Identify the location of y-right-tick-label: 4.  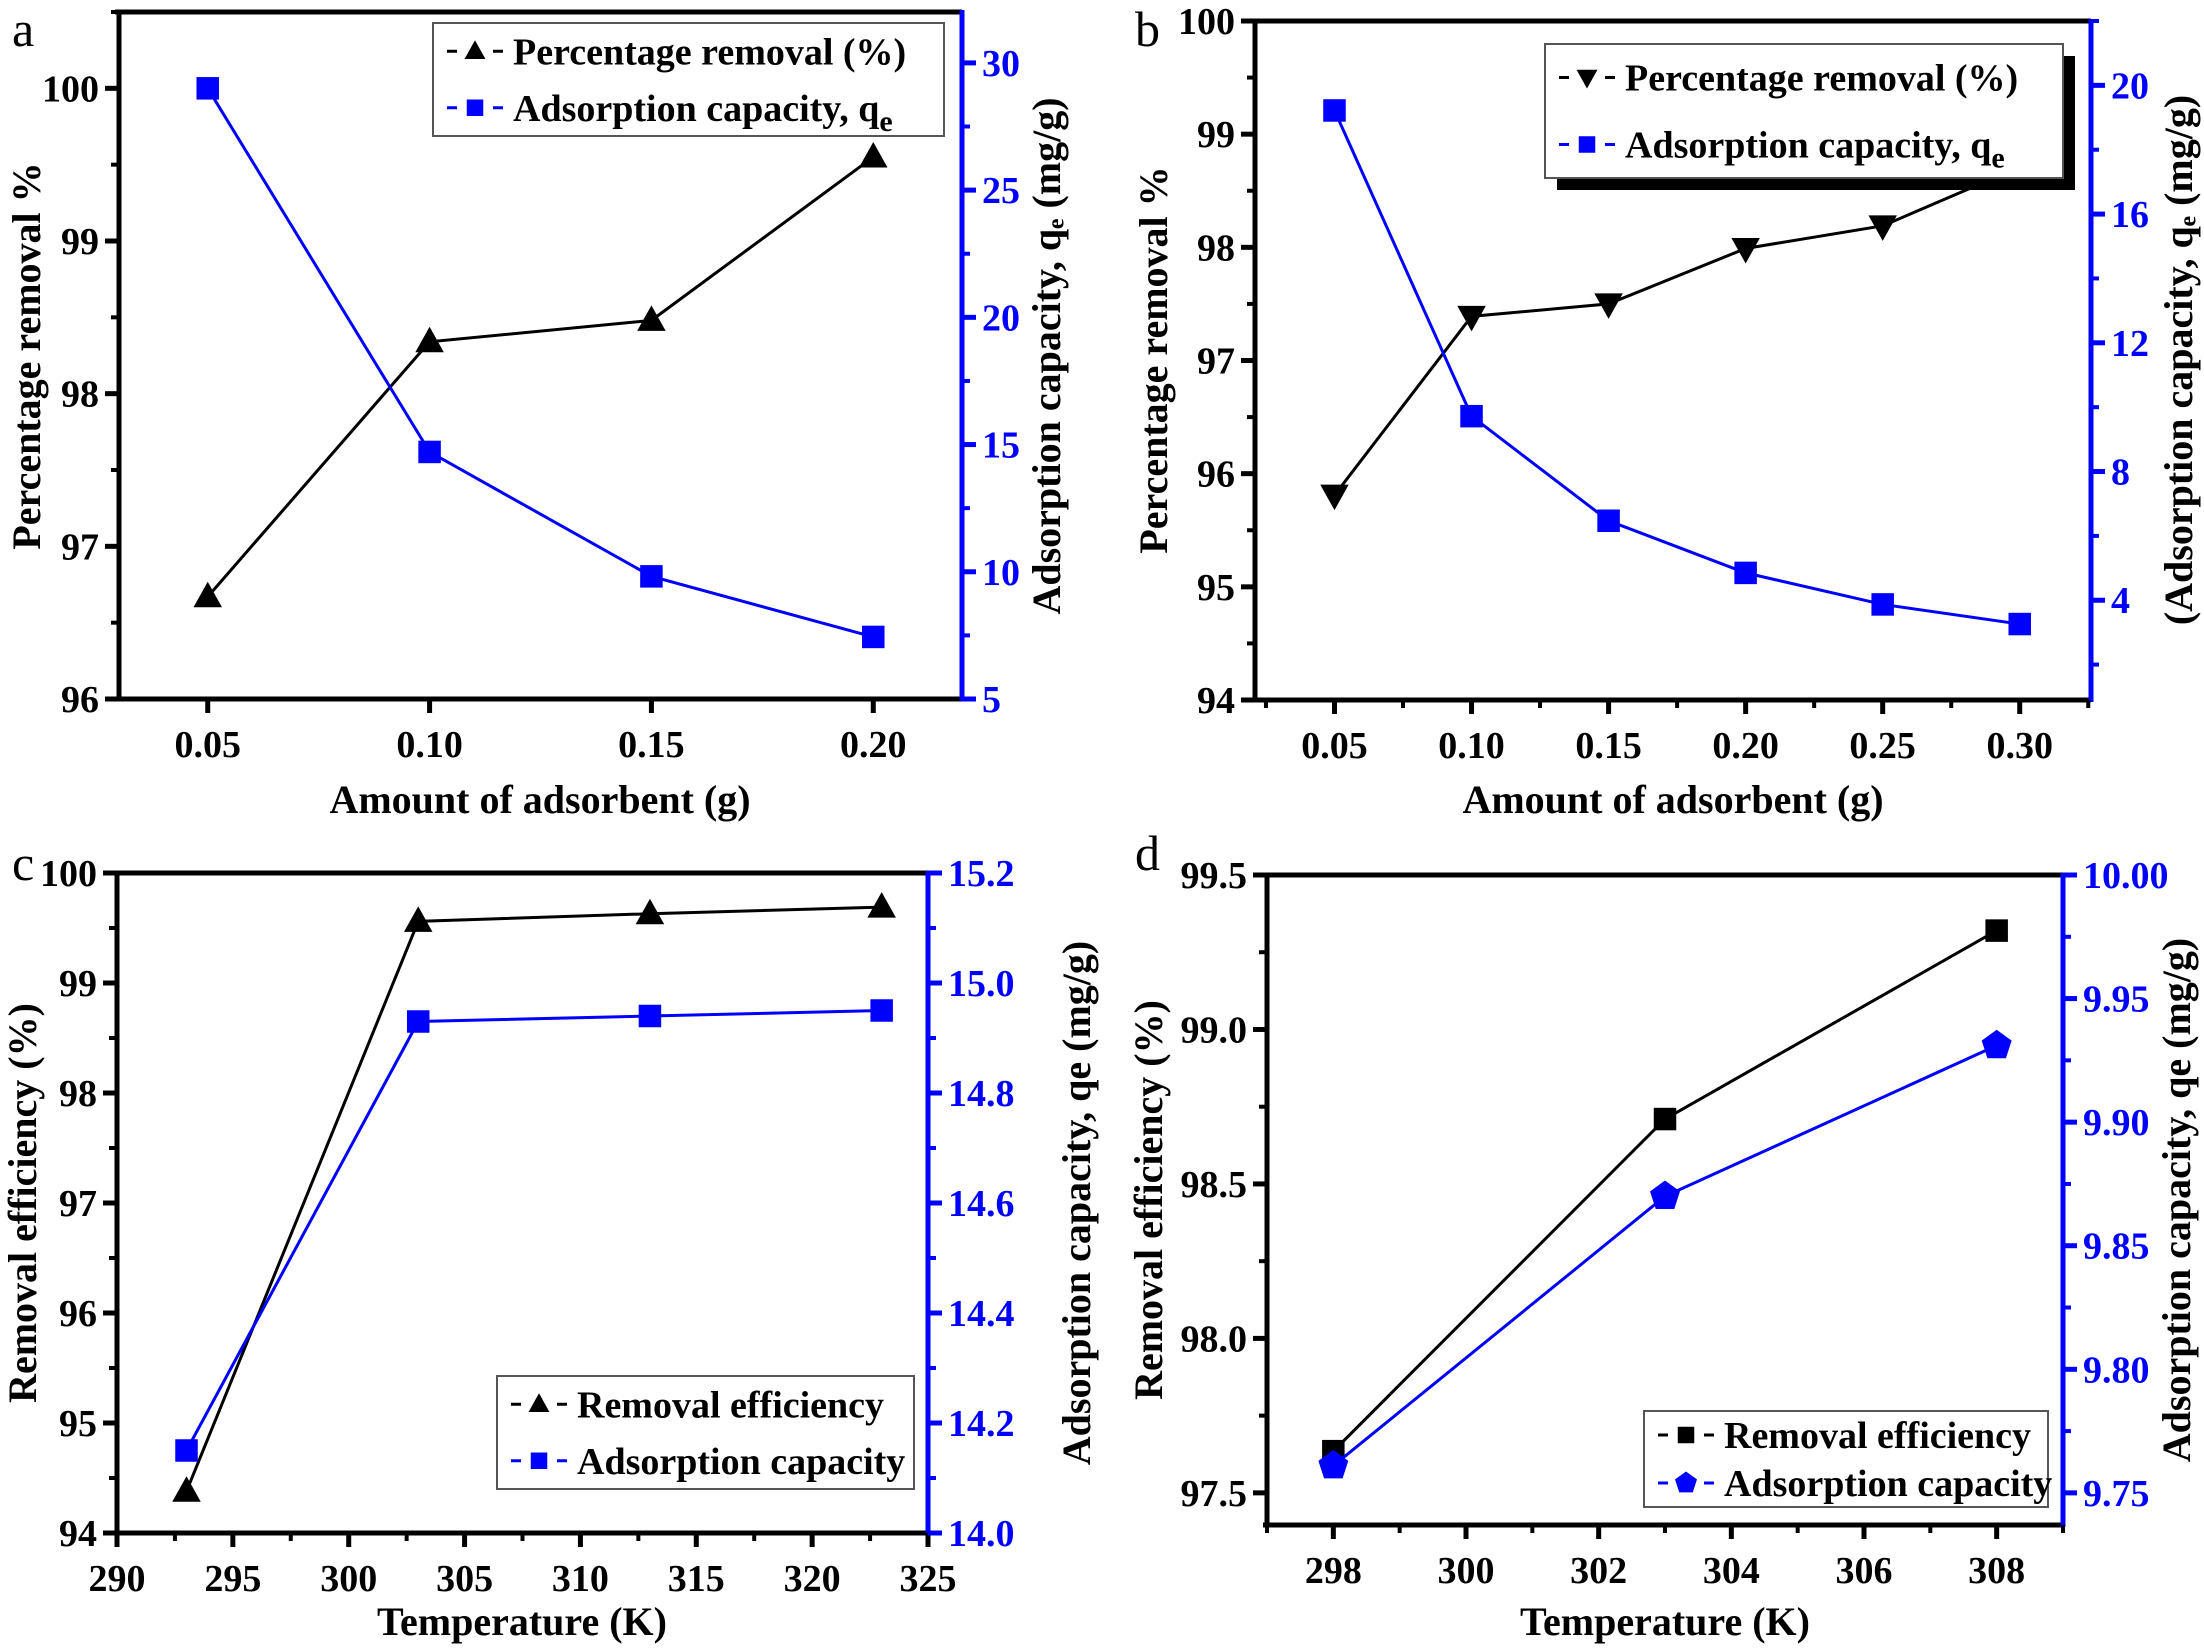
(2120, 601).